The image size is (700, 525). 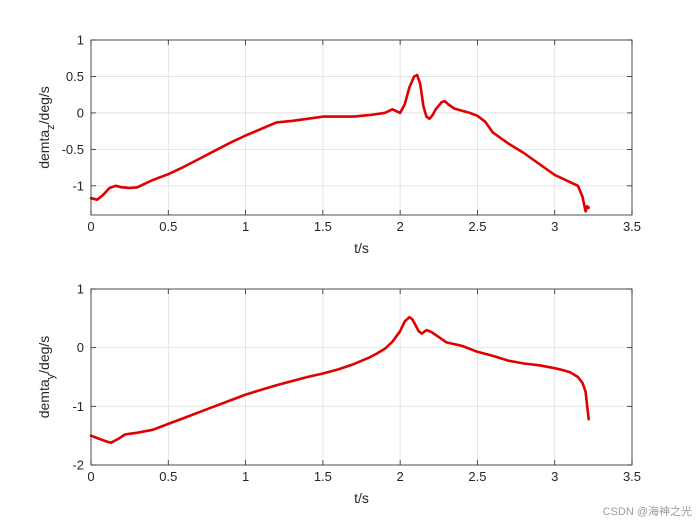 I want to click on watermark-text: CSDN @海神之光, so click(x=647, y=512).